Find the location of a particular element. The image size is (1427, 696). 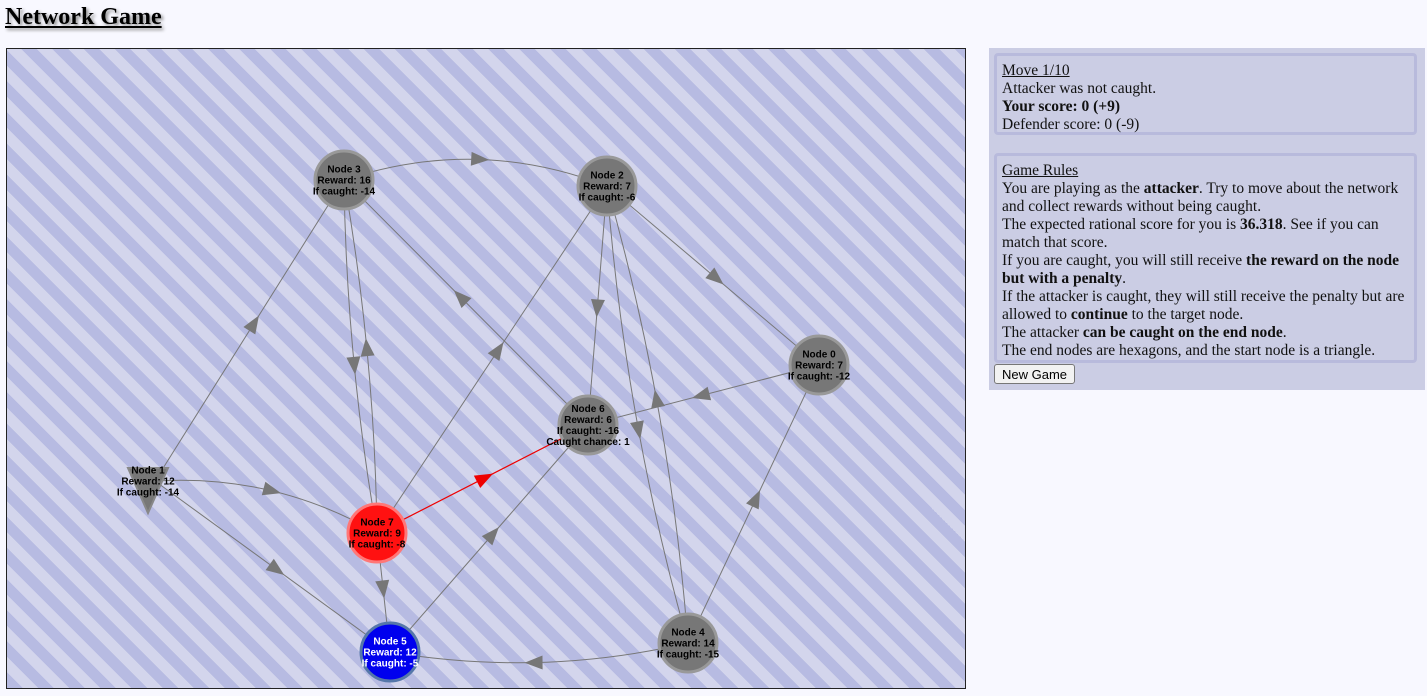

node-4-label-1: Reward: 14 is located at coordinates (688, 644).